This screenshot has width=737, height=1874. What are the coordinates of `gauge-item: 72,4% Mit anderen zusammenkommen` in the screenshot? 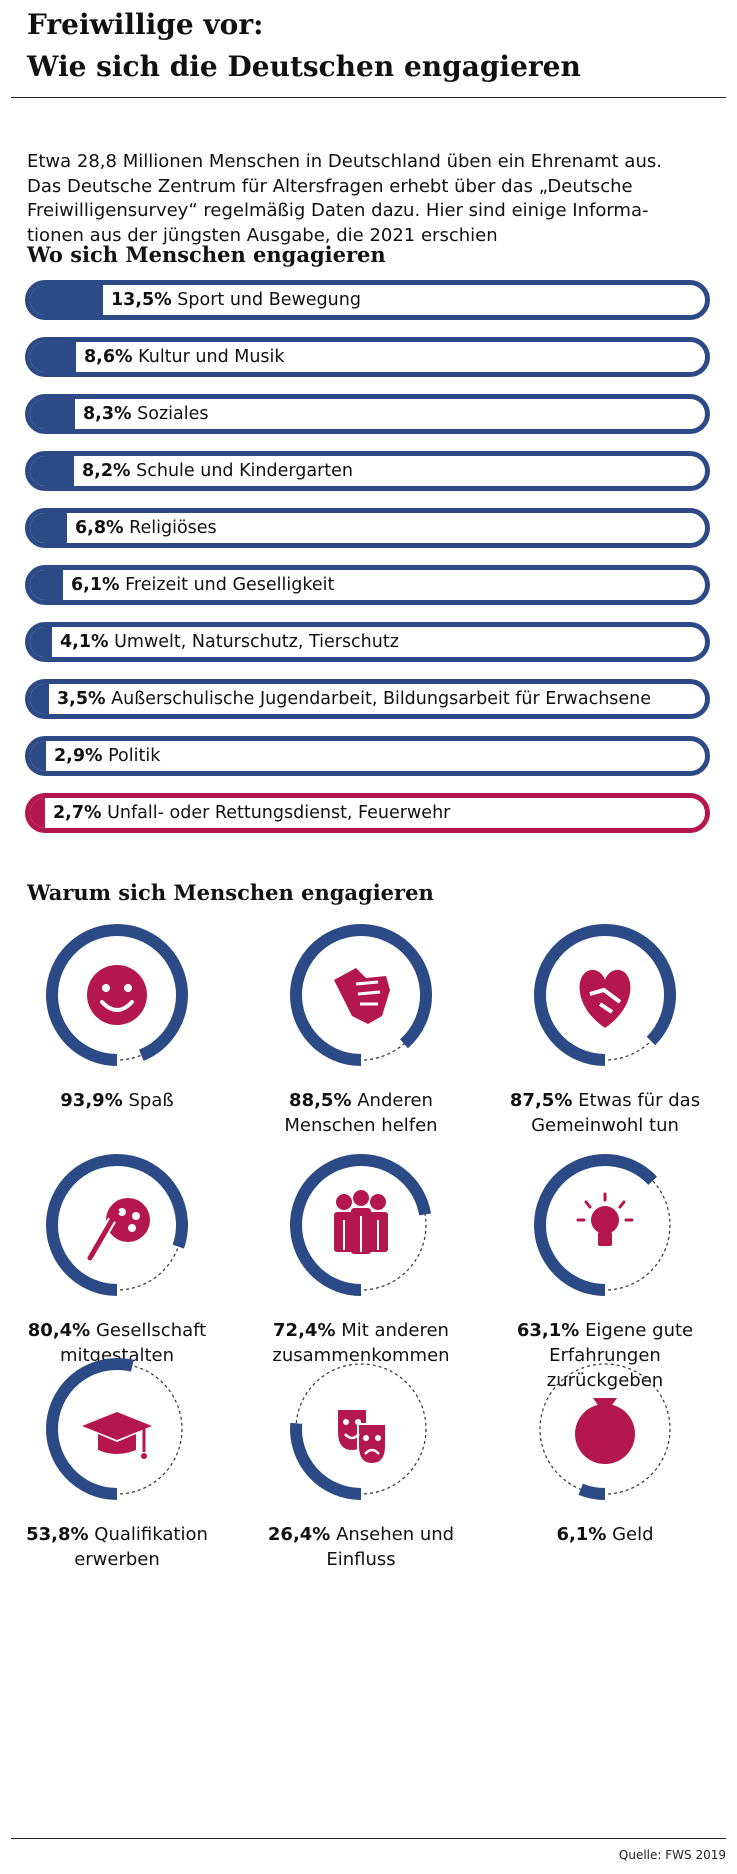 It's located at (361, 1260).